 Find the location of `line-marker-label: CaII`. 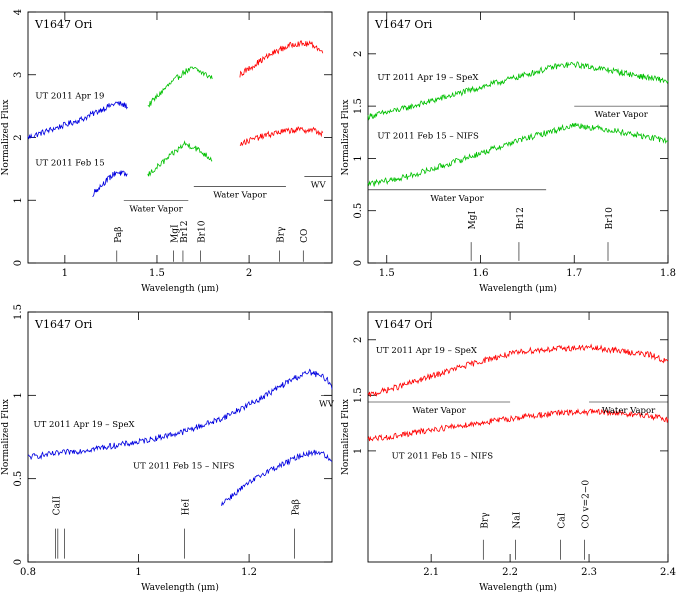

line-marker-label: CaII is located at coordinates (58, 506).